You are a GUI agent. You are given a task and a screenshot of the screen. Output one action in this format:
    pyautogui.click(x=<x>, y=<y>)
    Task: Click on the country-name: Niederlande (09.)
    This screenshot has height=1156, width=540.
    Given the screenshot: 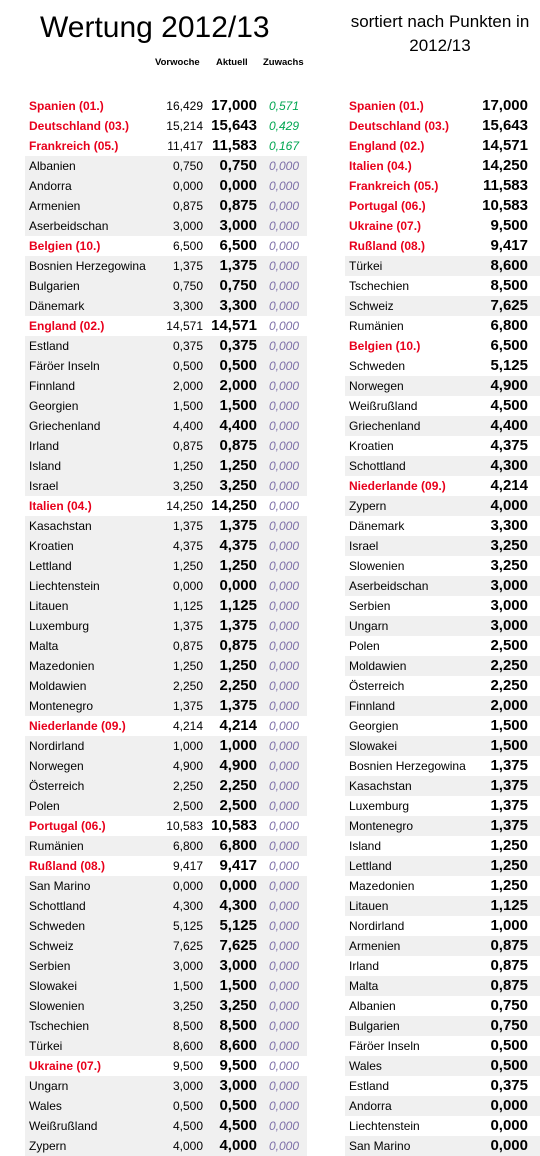 What is the action you would take?
    pyautogui.click(x=397, y=486)
    